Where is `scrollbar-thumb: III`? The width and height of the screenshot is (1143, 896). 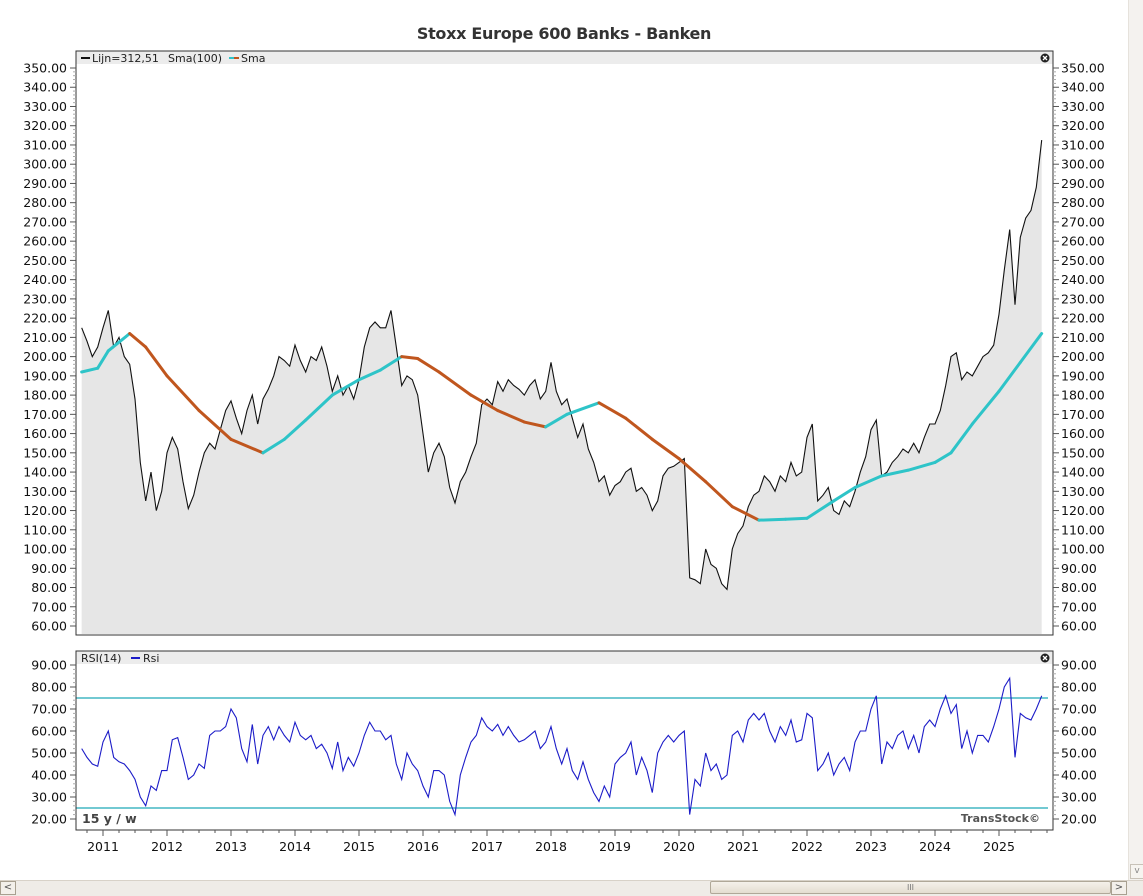
scrollbar-thumb: III is located at coordinates (910, 887).